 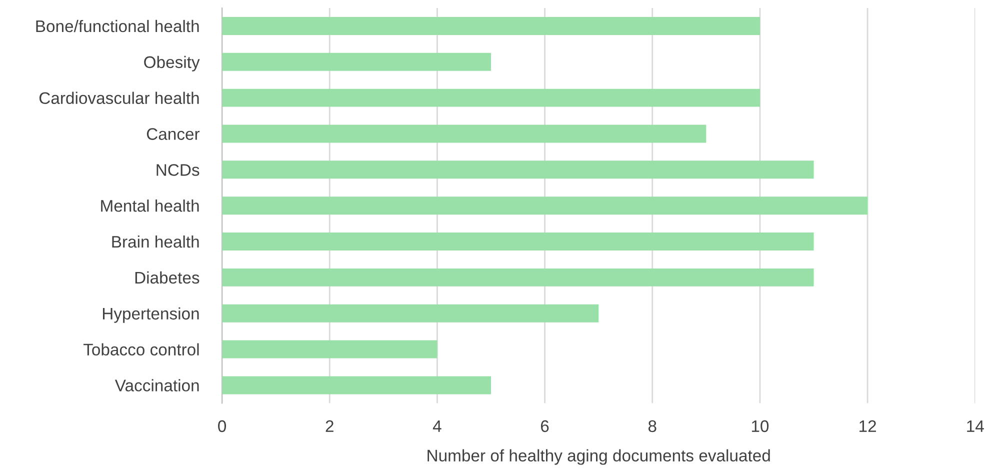 I want to click on y-tick-label: Tobacco control, so click(x=141, y=349).